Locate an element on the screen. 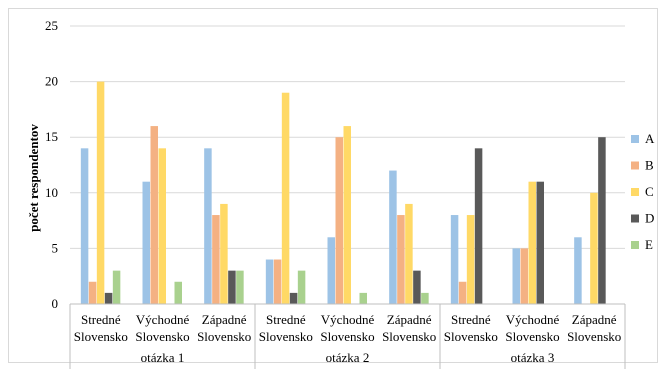  legend-label-b: B is located at coordinates (649, 165).